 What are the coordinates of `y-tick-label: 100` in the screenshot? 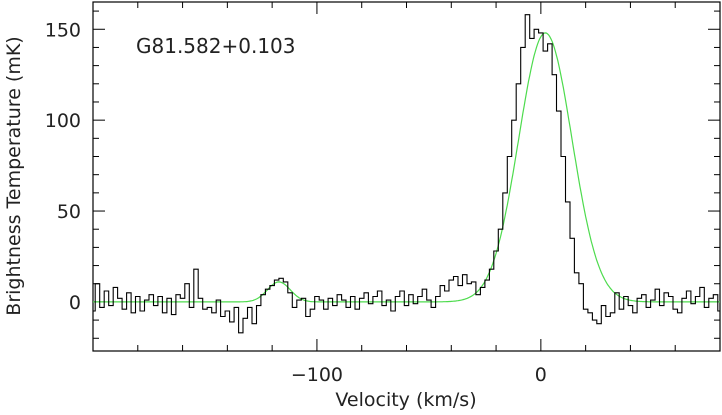 It's located at (63, 121).